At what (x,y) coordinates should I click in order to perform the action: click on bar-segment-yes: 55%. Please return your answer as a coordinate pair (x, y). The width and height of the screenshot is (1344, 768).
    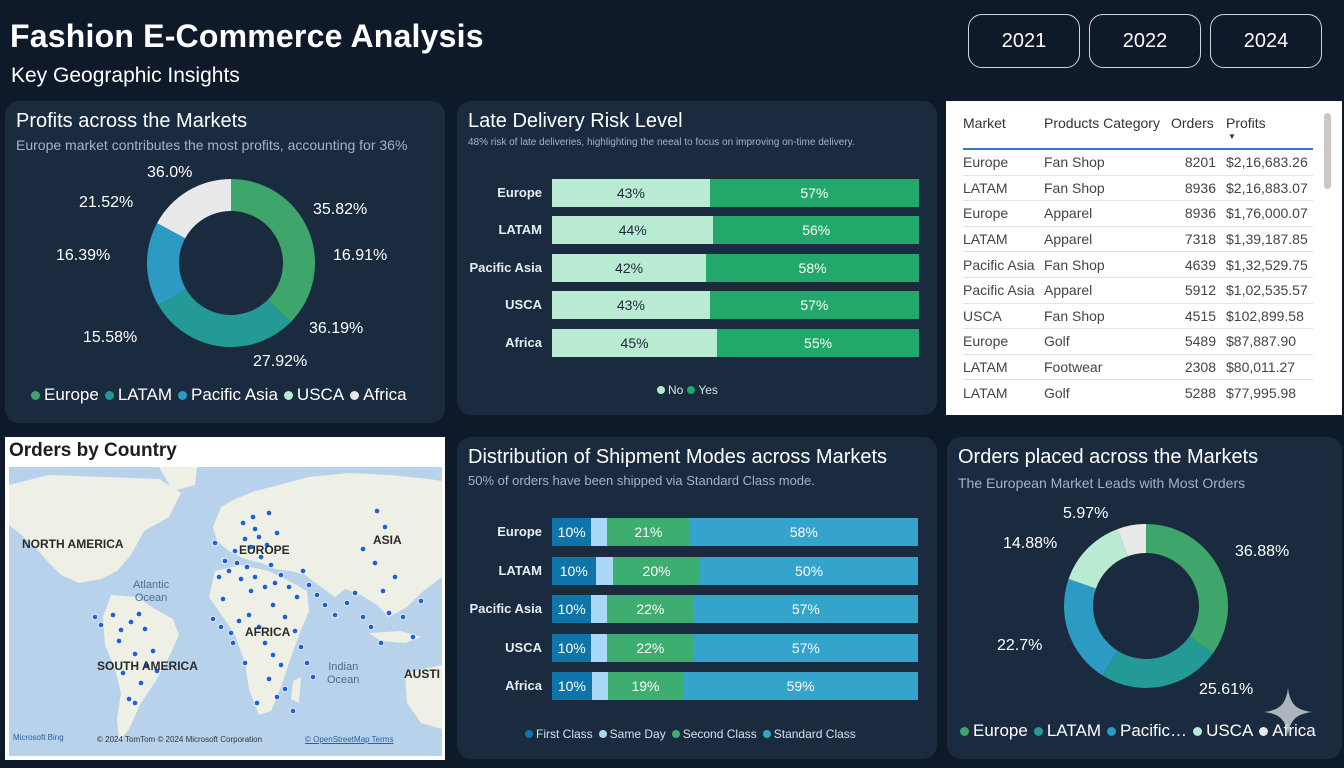
    Looking at the image, I should click on (818, 343).